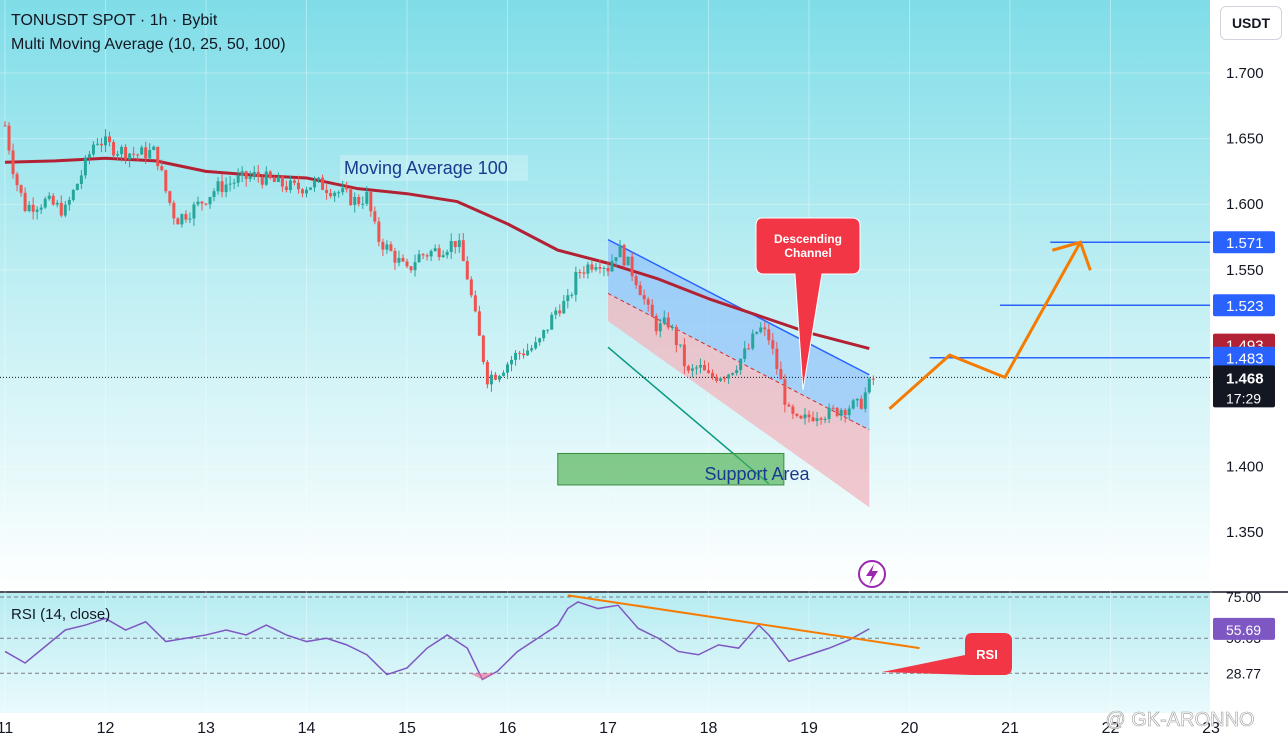 The image size is (1288, 743). What do you see at coordinates (1251, 23) in the screenshot?
I see `currency-button: USDT` at bounding box center [1251, 23].